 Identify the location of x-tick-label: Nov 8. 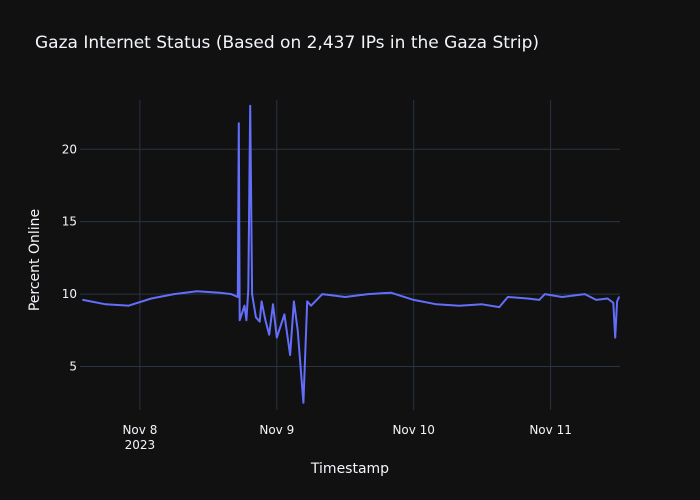
(139, 430).